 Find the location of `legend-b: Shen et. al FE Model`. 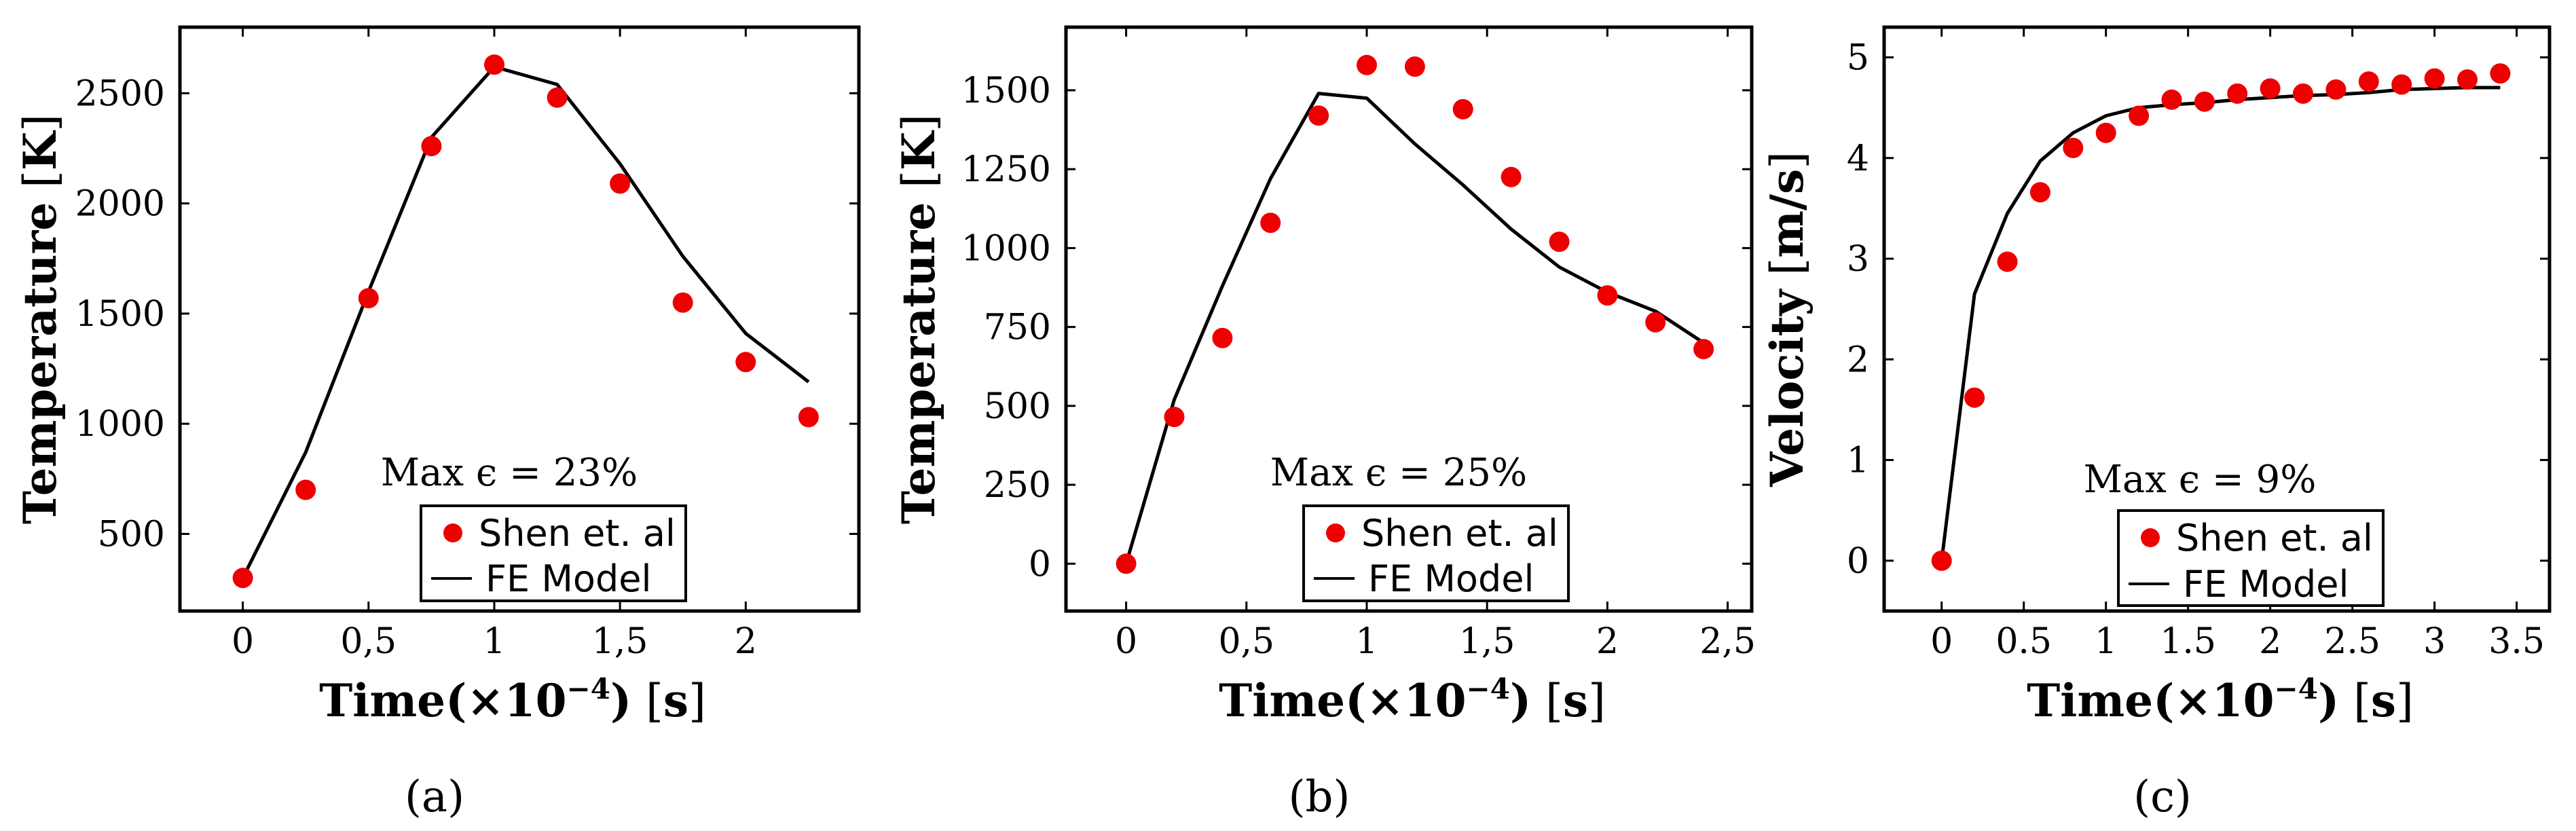

legend-b: Shen et. al FE Model is located at coordinates (1436, 553).